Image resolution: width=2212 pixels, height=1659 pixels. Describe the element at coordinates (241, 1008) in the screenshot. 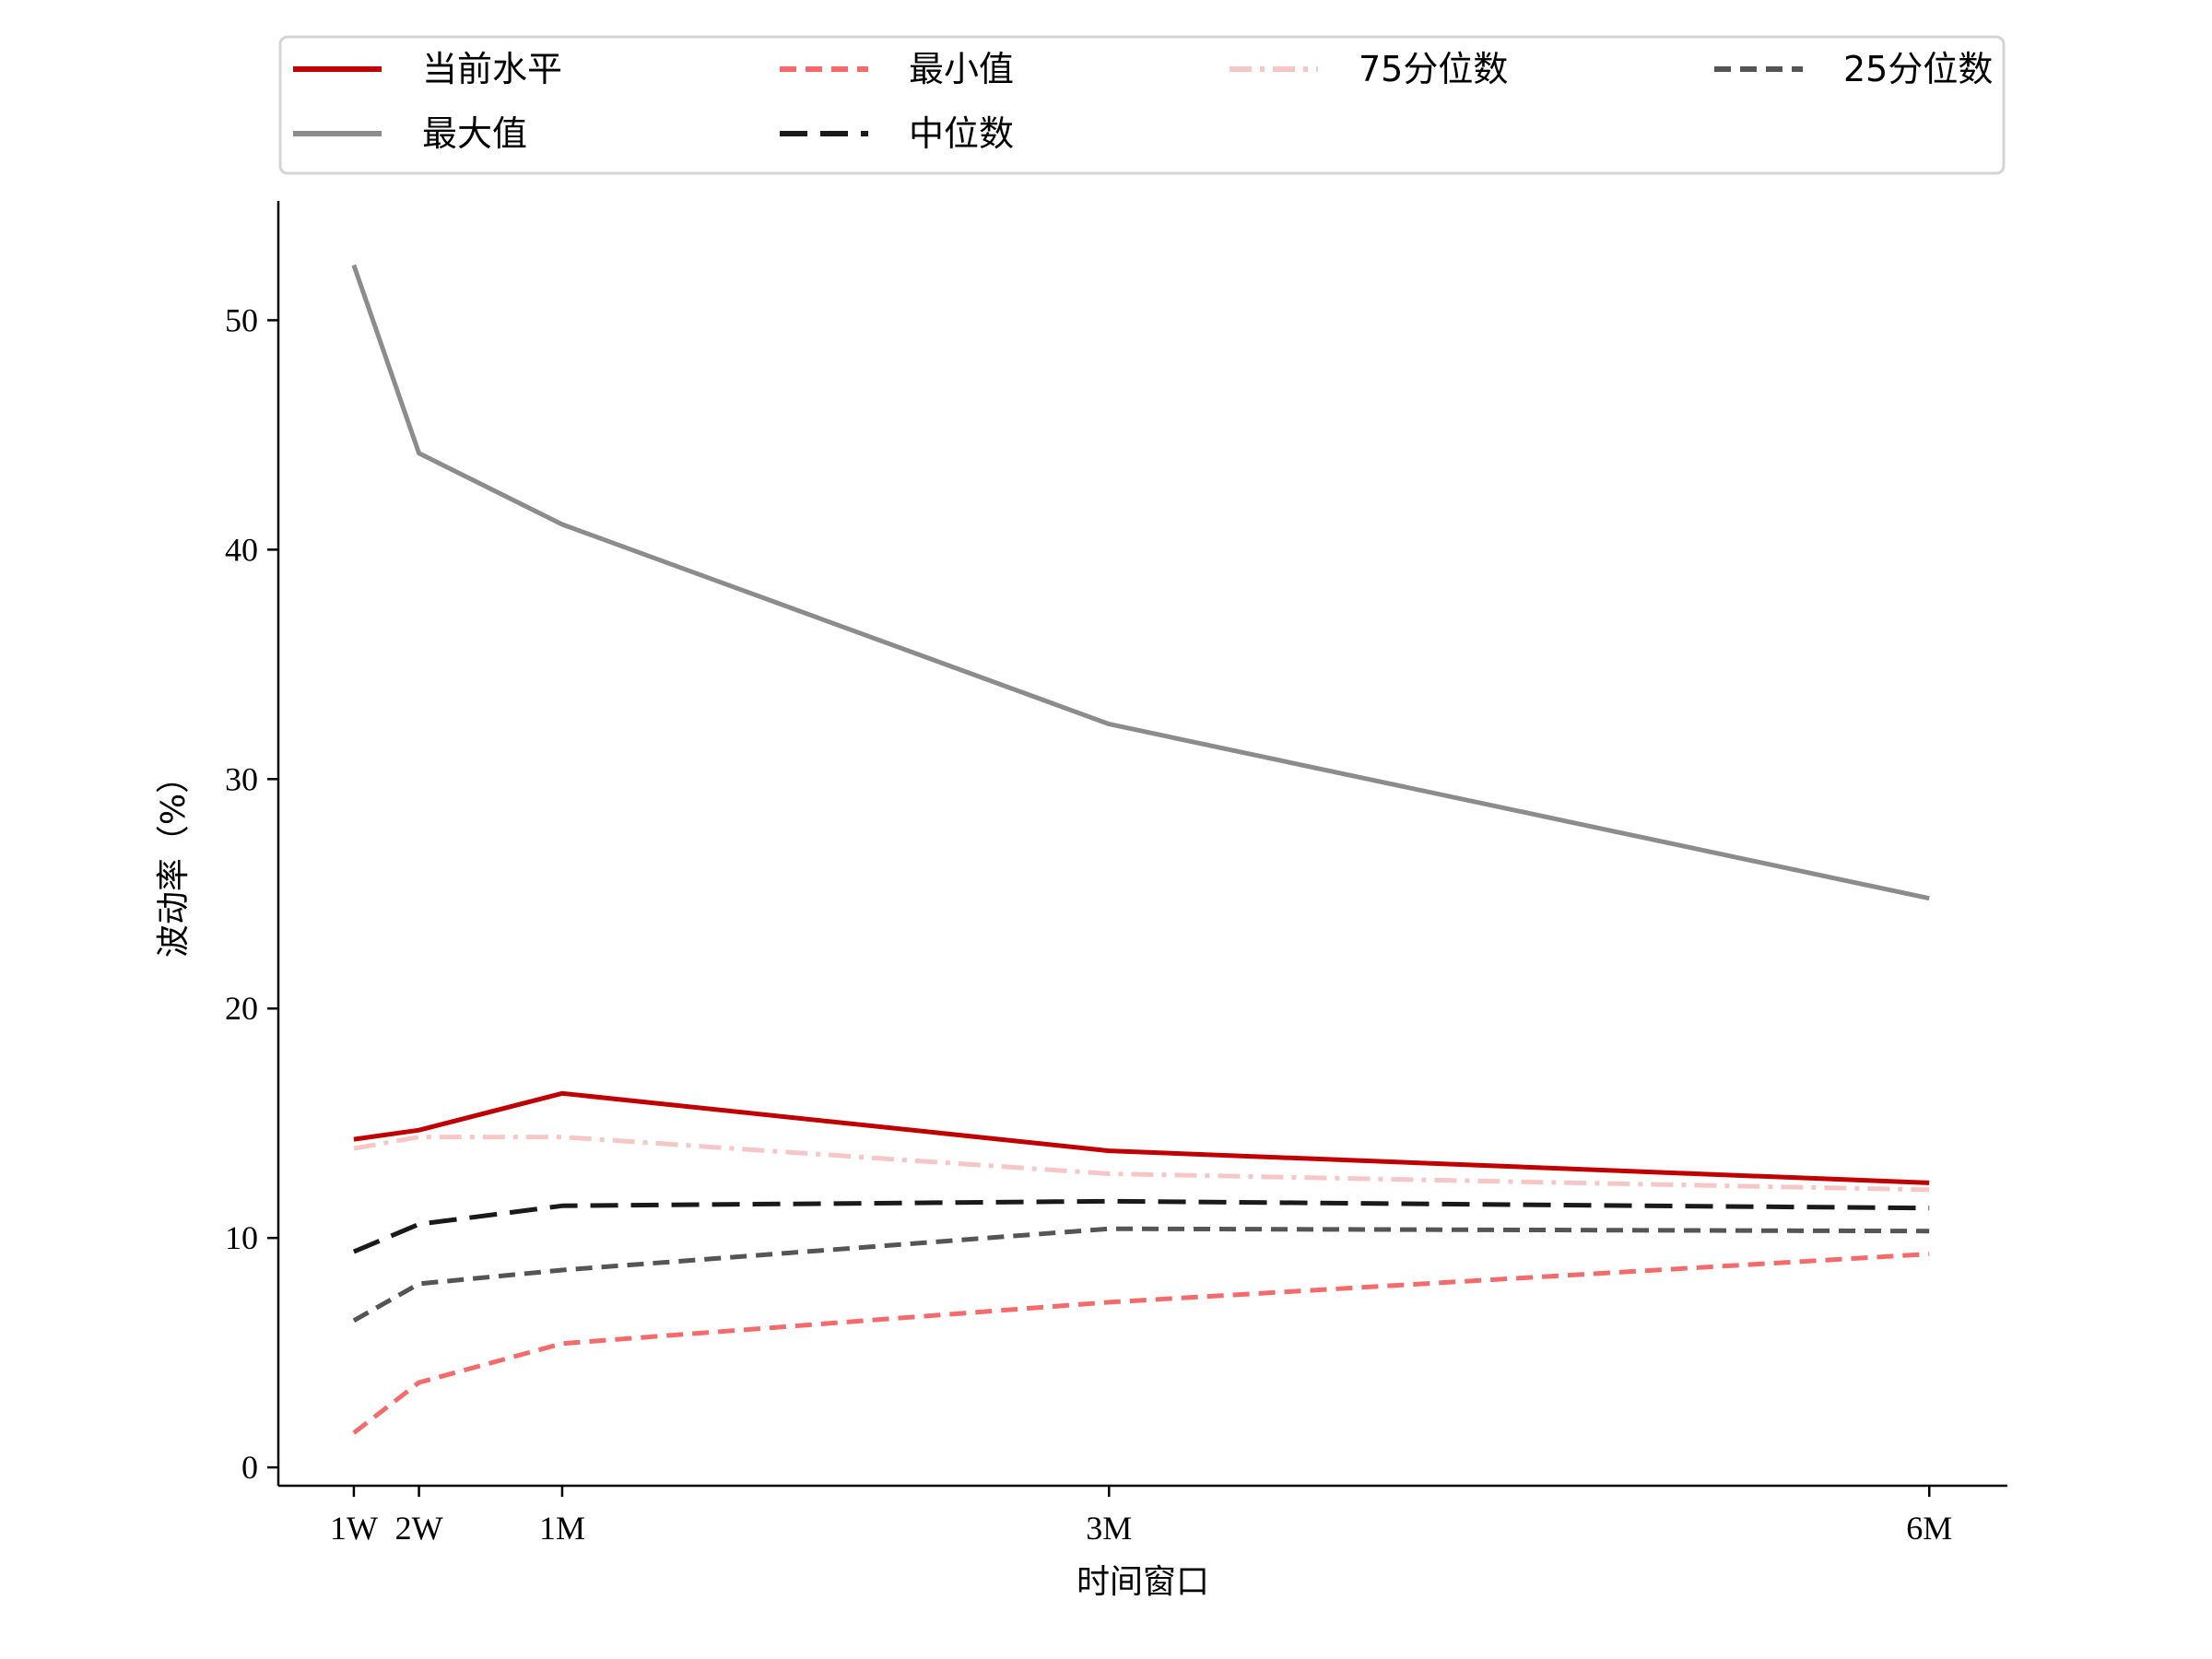

I see `y-tick-label: 20` at that location.